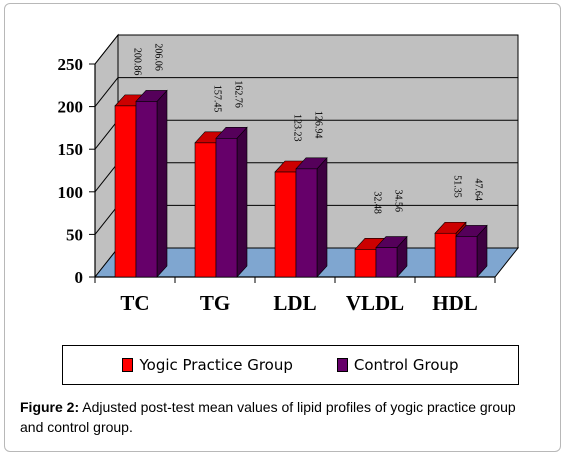 The image size is (566, 458). I want to click on y-tick-label: 100, so click(71, 192).